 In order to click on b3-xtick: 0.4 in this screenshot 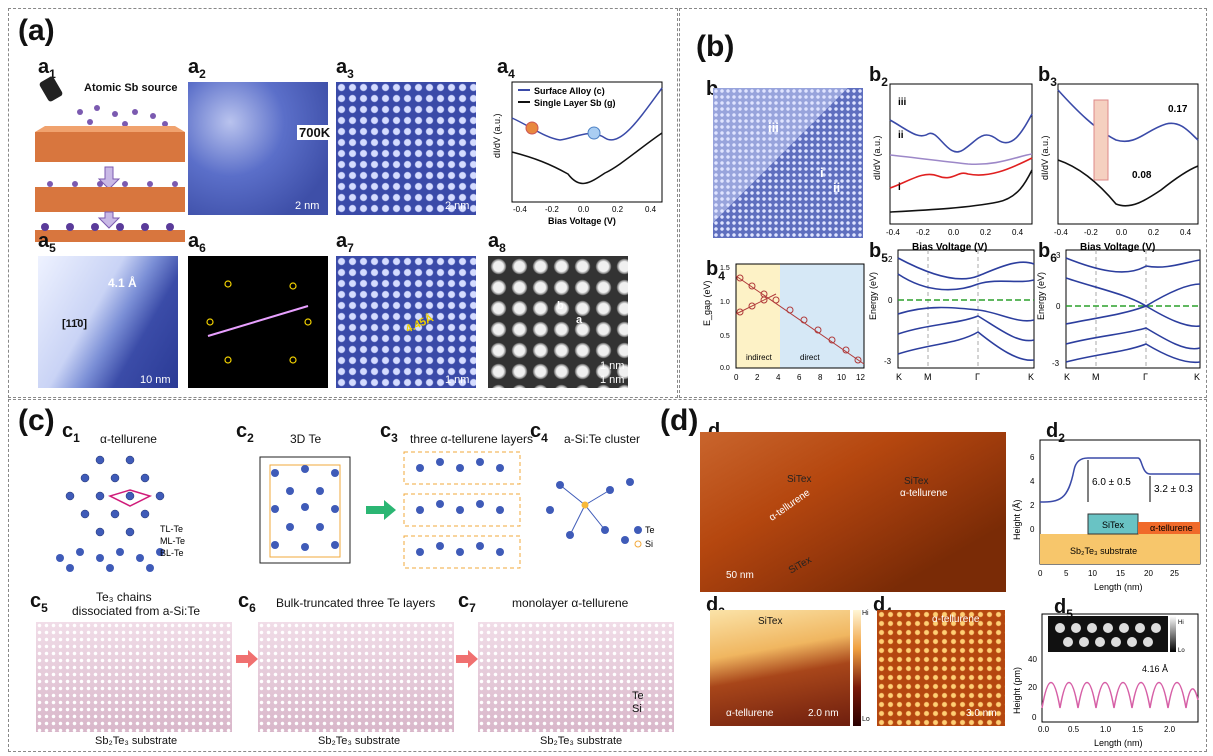, I will do `click(1186, 232)`.